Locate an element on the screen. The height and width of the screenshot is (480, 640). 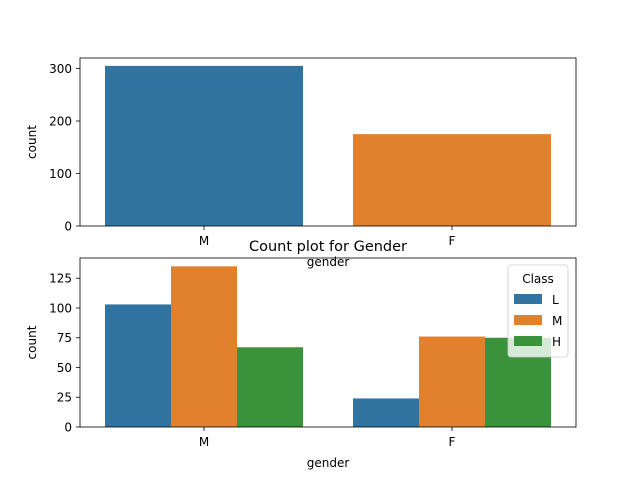
legend-label-m: M is located at coordinates (557, 321).